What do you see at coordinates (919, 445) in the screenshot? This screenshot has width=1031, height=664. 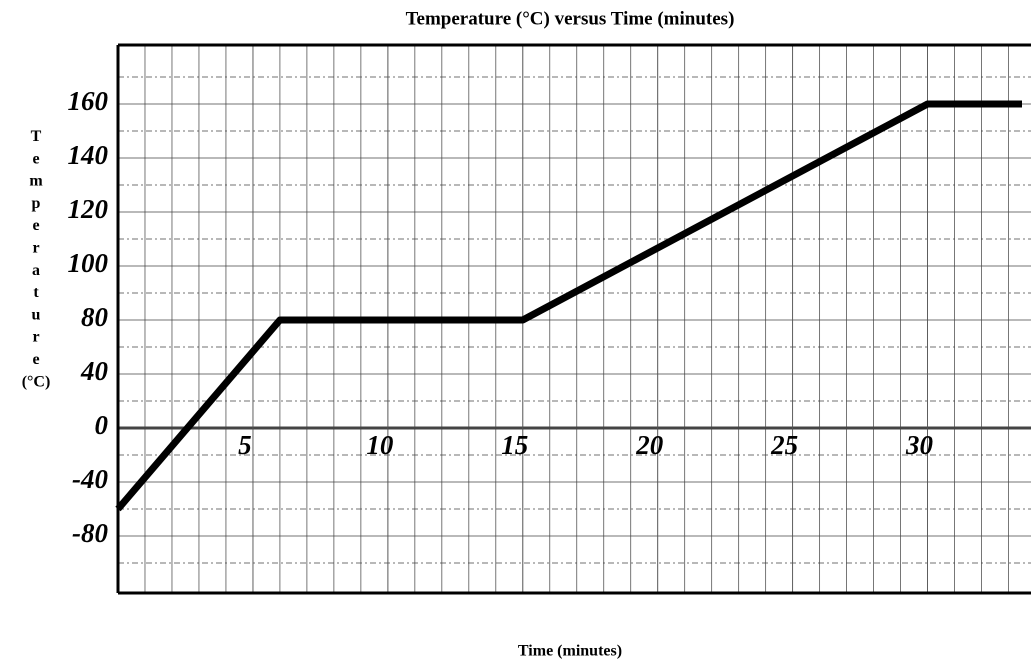 I see `x-tick-label: 30` at bounding box center [919, 445].